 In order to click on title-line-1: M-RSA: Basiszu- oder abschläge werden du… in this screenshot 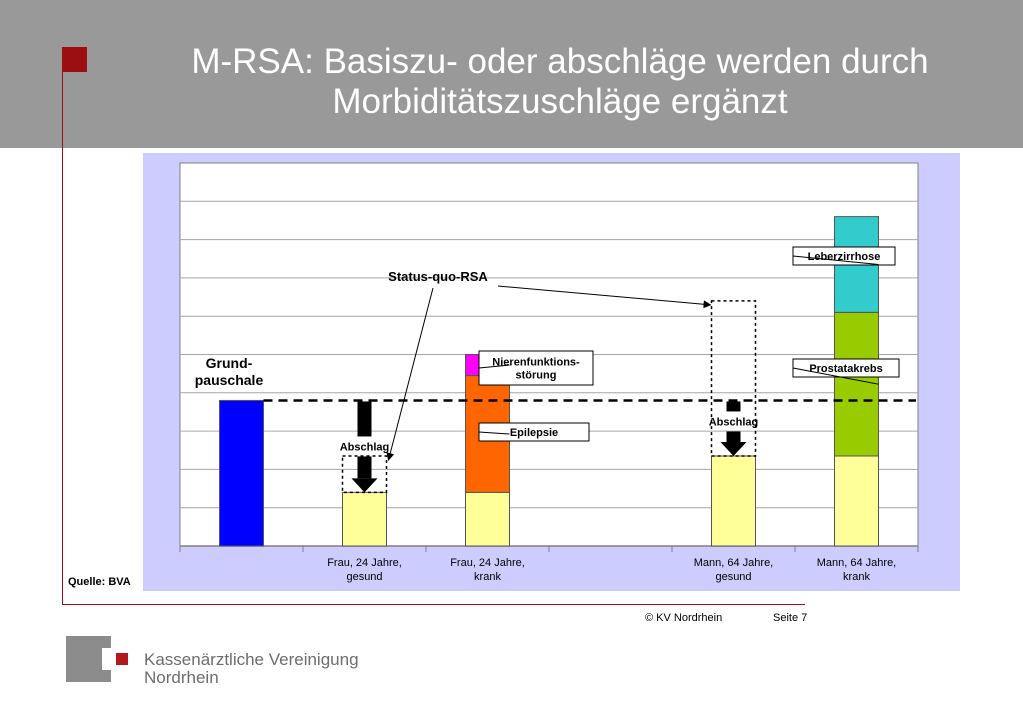, I will do `click(560, 61)`.